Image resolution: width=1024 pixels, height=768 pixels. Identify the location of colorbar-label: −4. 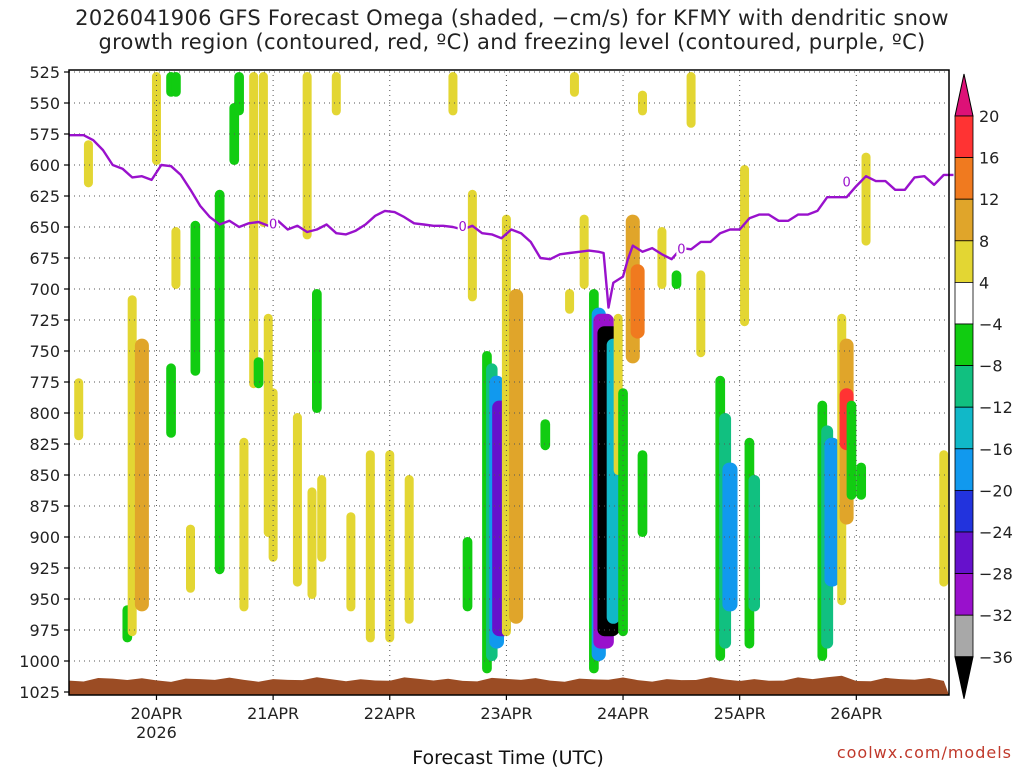
(991, 324).